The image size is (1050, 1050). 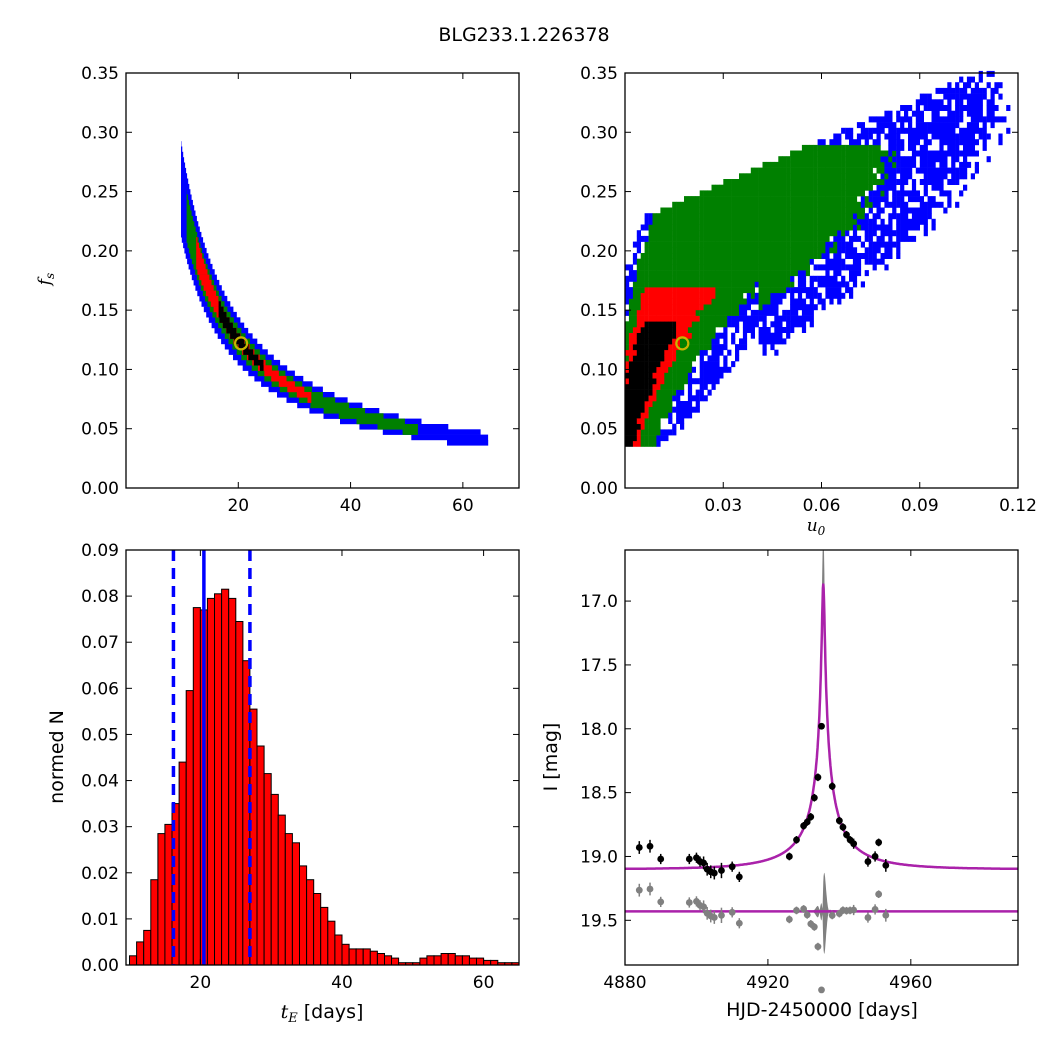 What do you see at coordinates (238, 506) in the screenshot?
I see `tl-xtick-label: 20` at bounding box center [238, 506].